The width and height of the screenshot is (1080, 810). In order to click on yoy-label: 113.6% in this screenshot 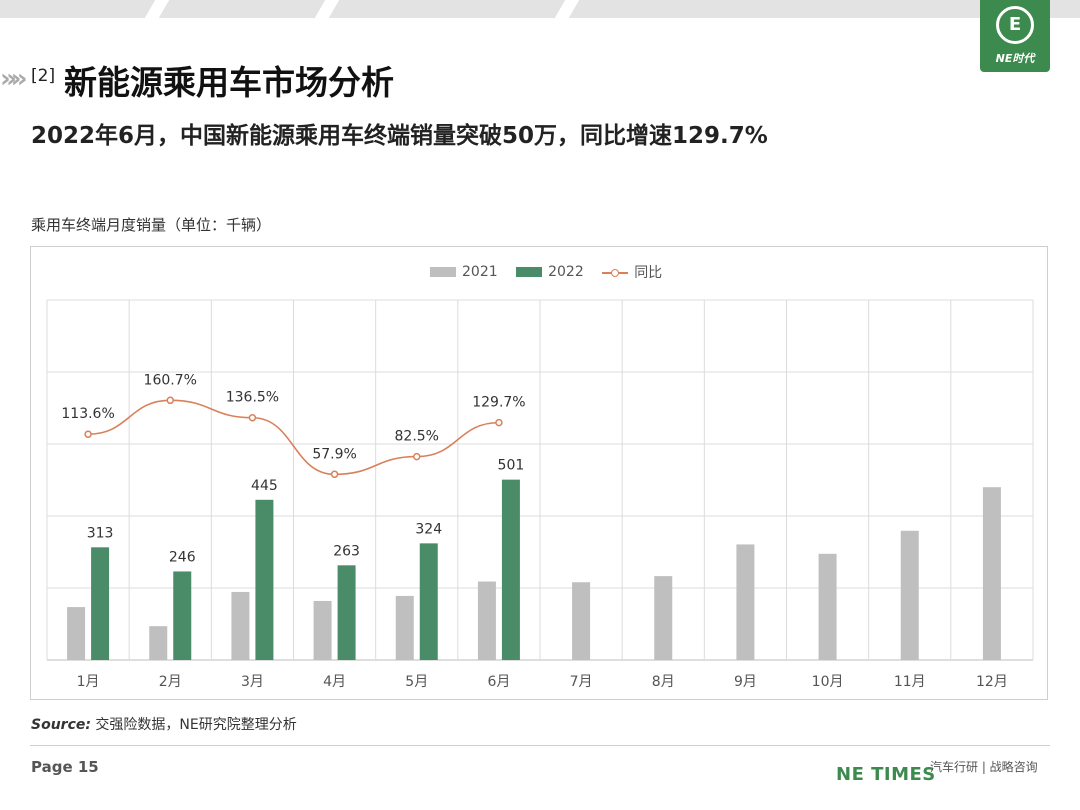, I will do `click(87, 414)`.